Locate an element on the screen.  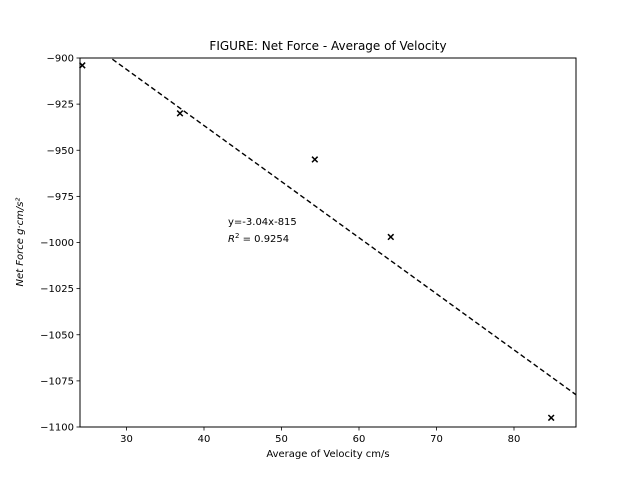
r-squared-label: R2 = 0.9254 is located at coordinates (258, 238).